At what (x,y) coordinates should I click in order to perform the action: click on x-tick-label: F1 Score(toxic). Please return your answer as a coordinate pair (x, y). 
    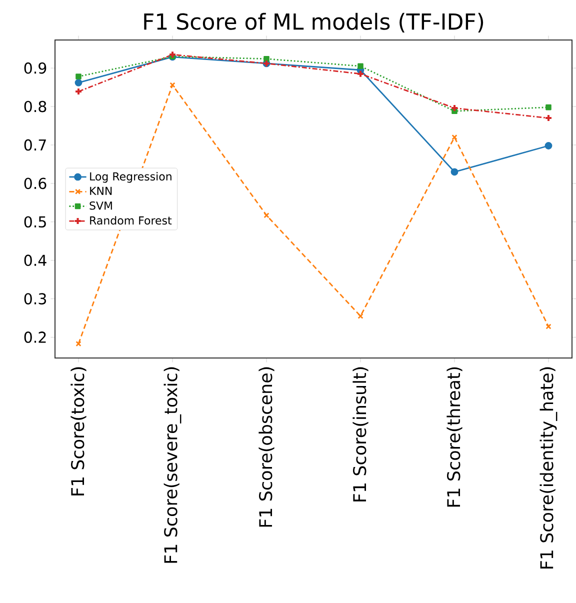
    Looking at the image, I should click on (78, 431).